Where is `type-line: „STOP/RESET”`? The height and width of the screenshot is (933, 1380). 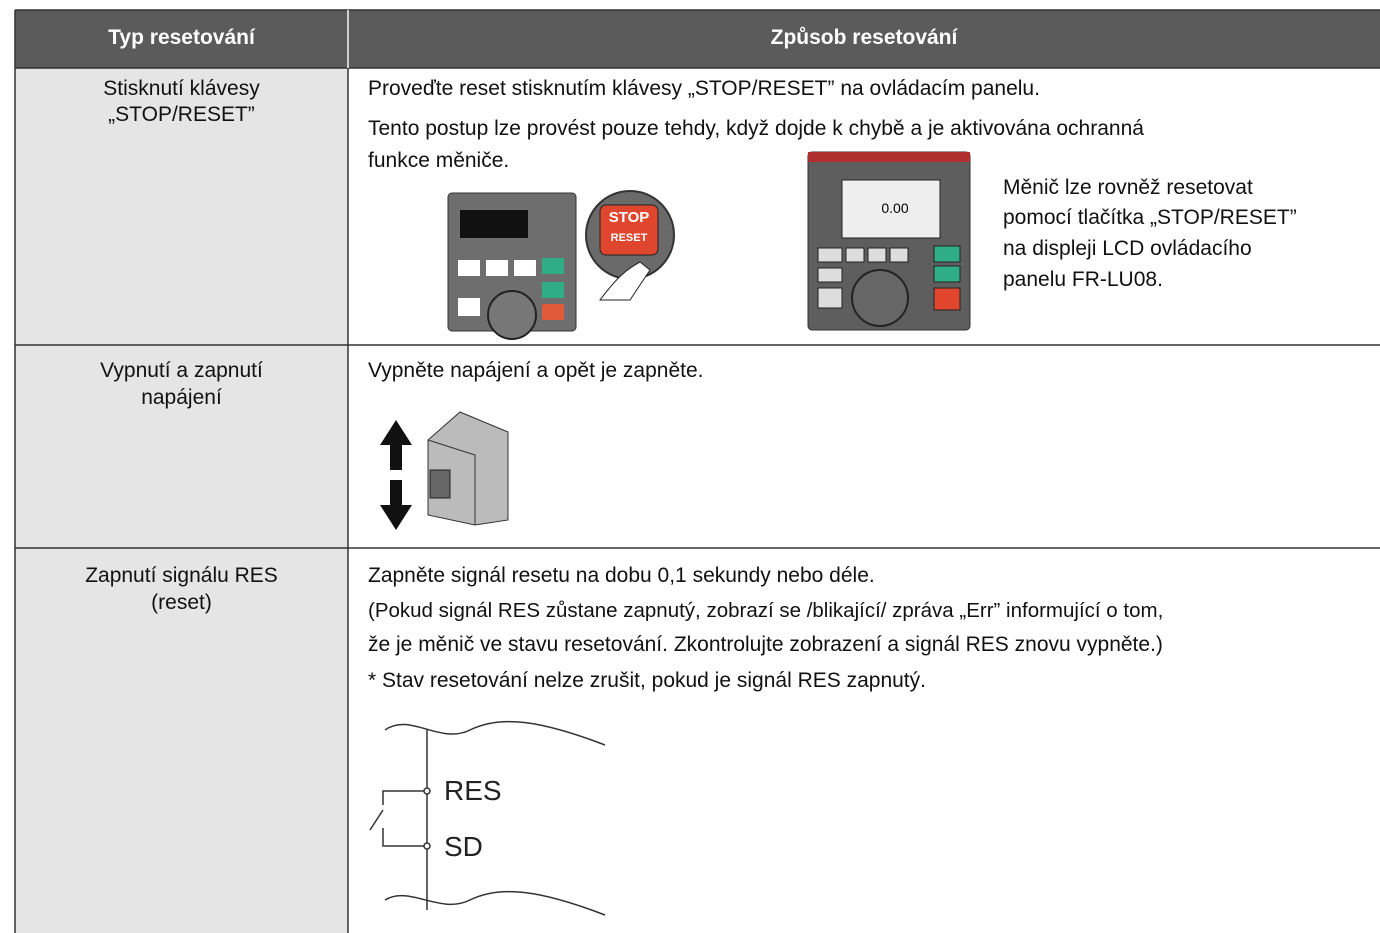 type-line: „STOP/RESET” is located at coordinates (181, 114).